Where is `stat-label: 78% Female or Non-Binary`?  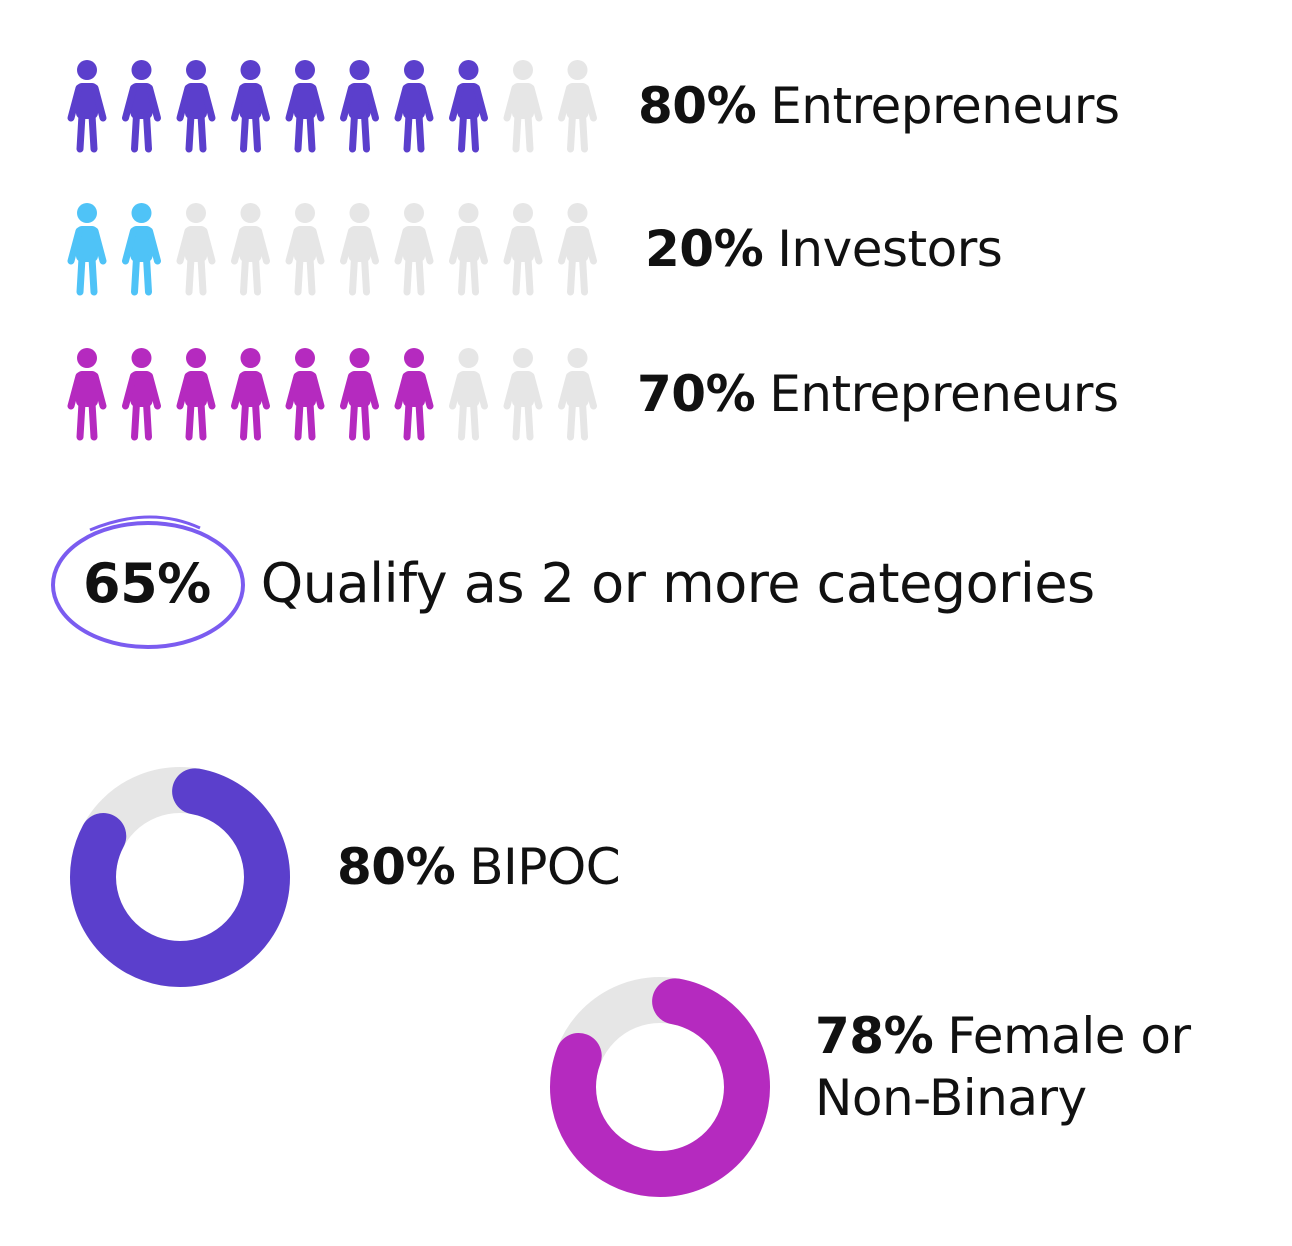 stat-label: 78% Female or Non-Binary is located at coordinates (1030, 1067).